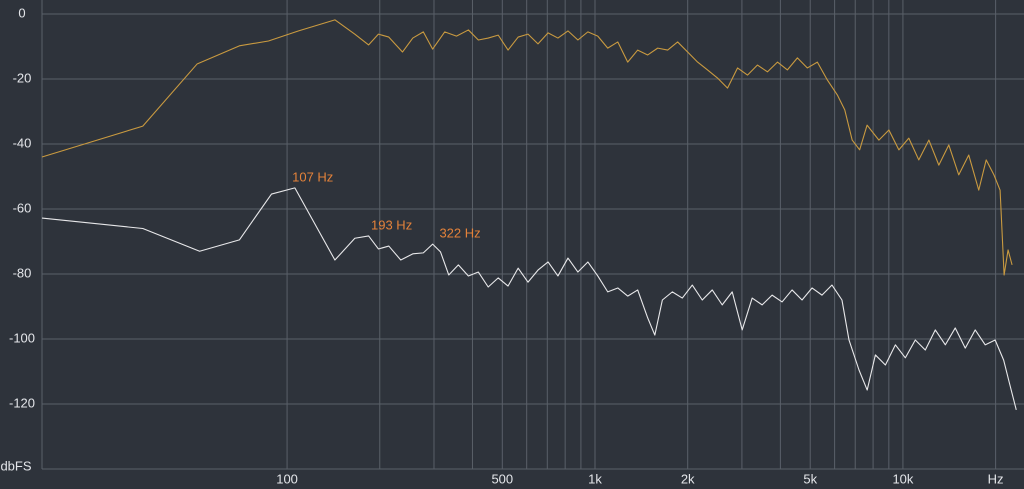  What do you see at coordinates (22, 272) in the screenshot?
I see `y-tick-label: -80` at bounding box center [22, 272].